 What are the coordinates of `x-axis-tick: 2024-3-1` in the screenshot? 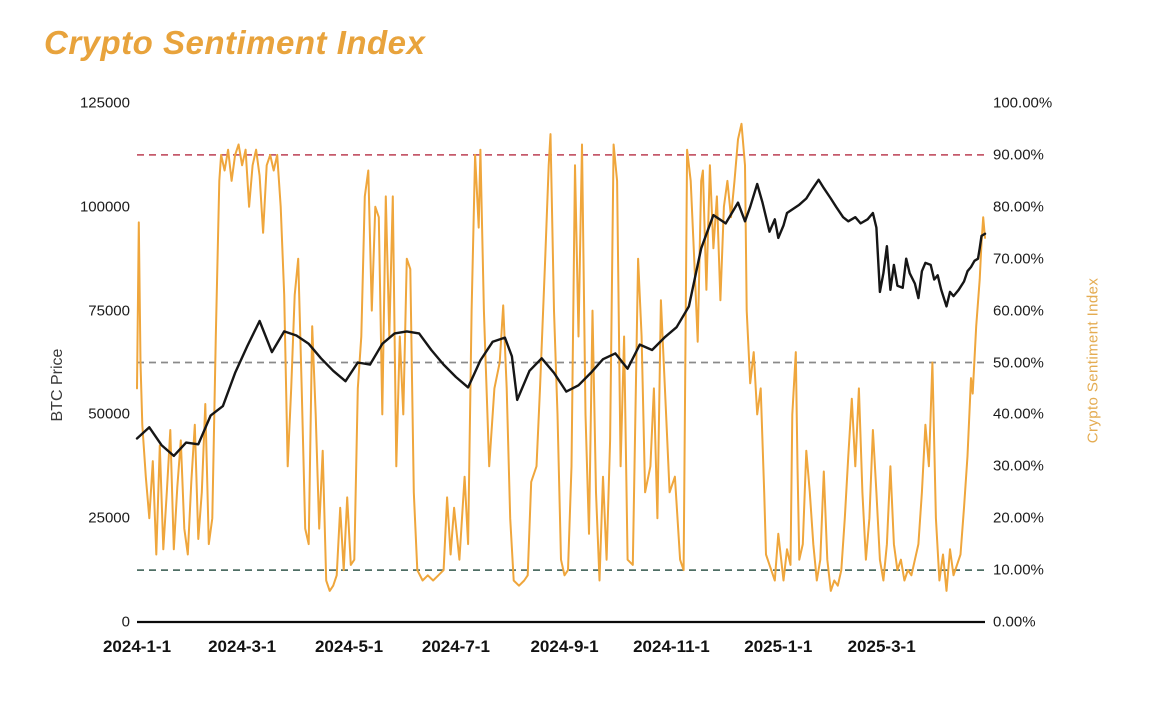 It's located at (242, 646).